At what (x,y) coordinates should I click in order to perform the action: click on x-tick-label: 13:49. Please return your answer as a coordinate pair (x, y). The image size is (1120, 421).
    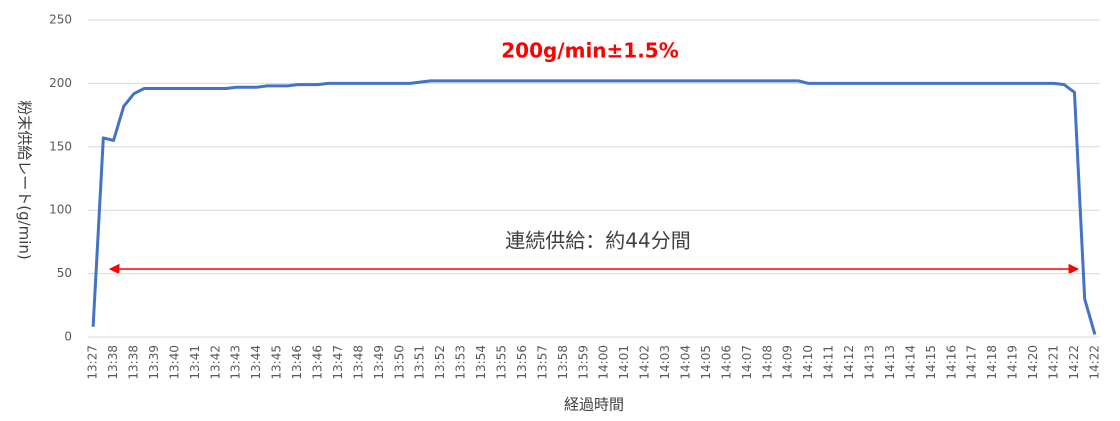
    Looking at the image, I should click on (379, 362).